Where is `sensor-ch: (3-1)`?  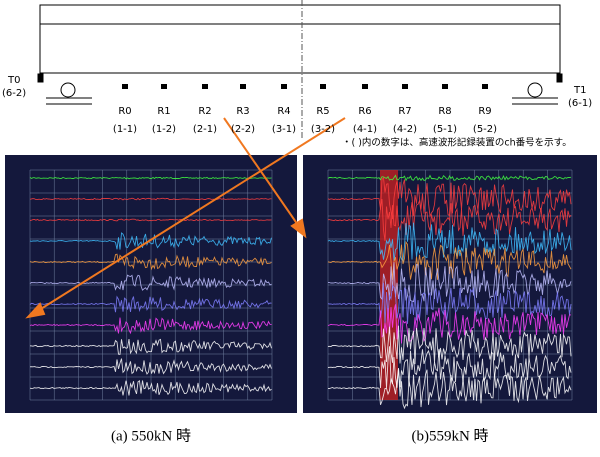
sensor-ch: (3-1) is located at coordinates (284, 129).